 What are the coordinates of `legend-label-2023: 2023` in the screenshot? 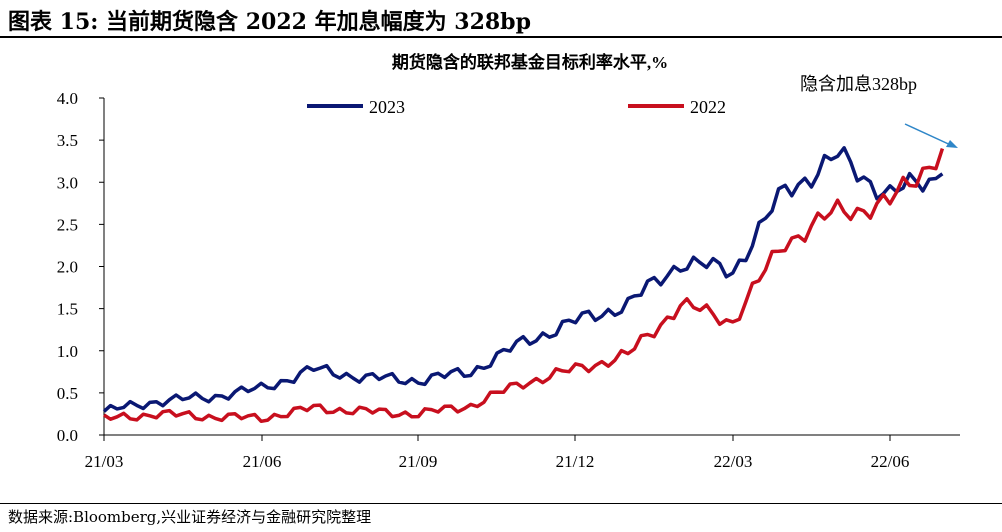 It's located at (387, 107).